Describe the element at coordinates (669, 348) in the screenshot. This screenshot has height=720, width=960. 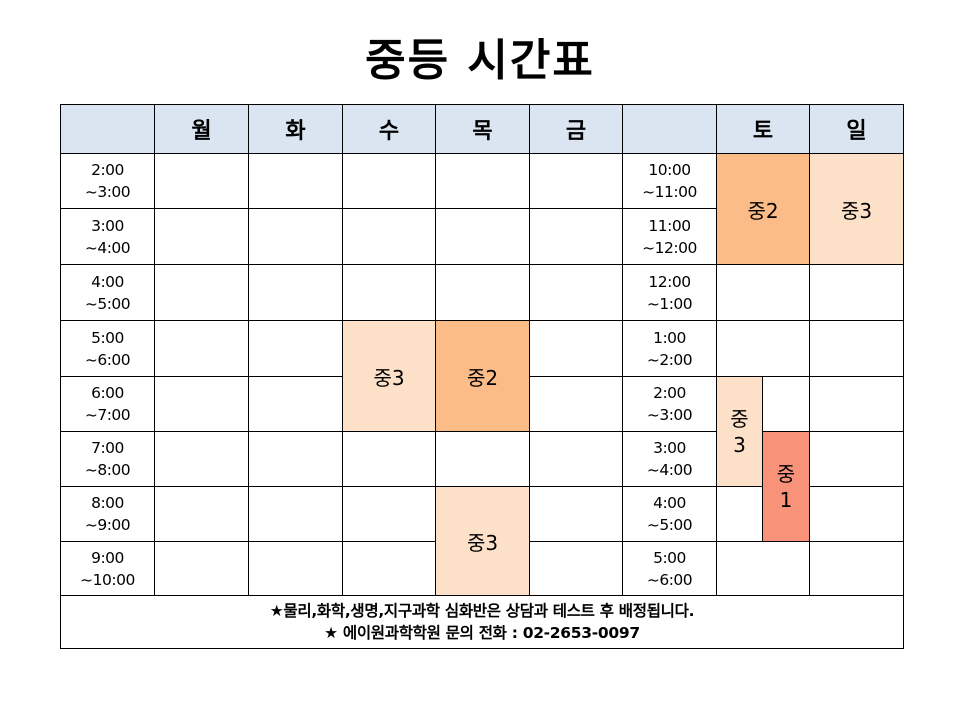
I see `weekend-time-cell: 1:00 ~2:00` at that location.